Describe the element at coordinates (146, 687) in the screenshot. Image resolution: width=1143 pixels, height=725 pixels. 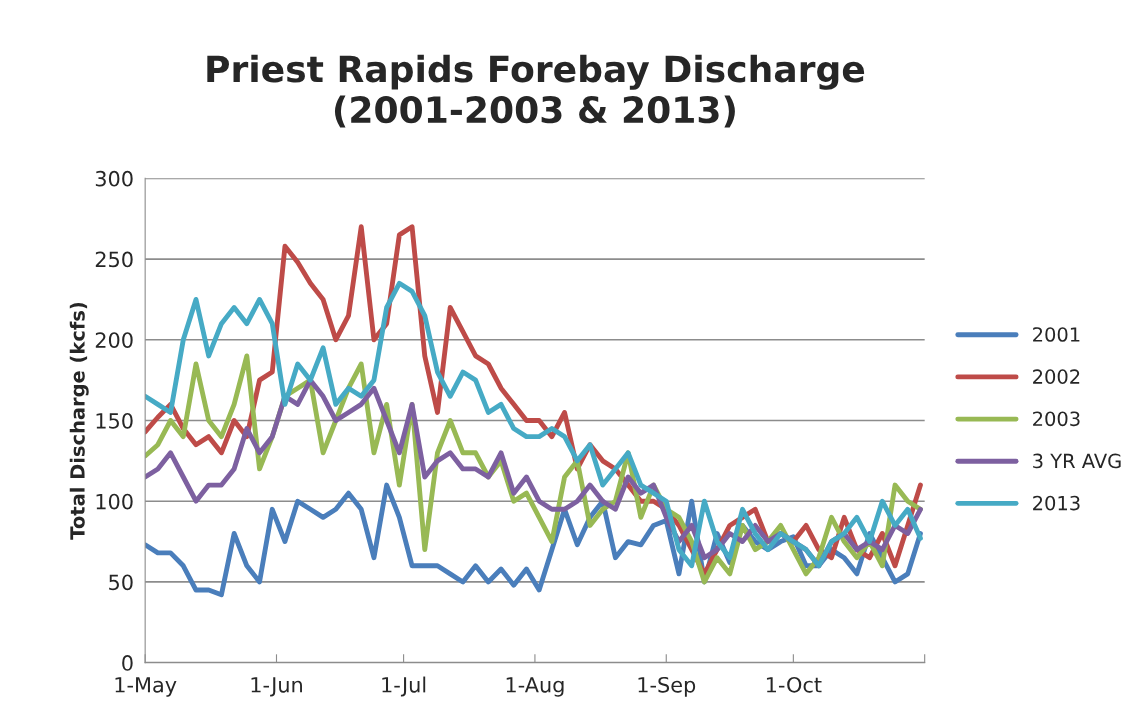
I see `x-tick-label: 1-May` at that location.